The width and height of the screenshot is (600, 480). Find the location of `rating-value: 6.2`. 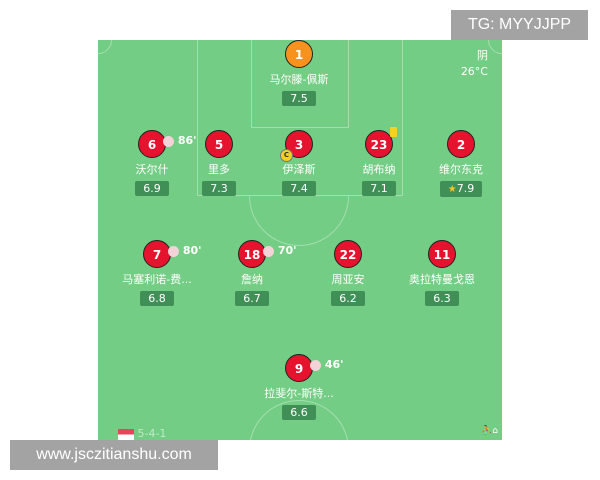

rating-value: 6.2 is located at coordinates (348, 298).